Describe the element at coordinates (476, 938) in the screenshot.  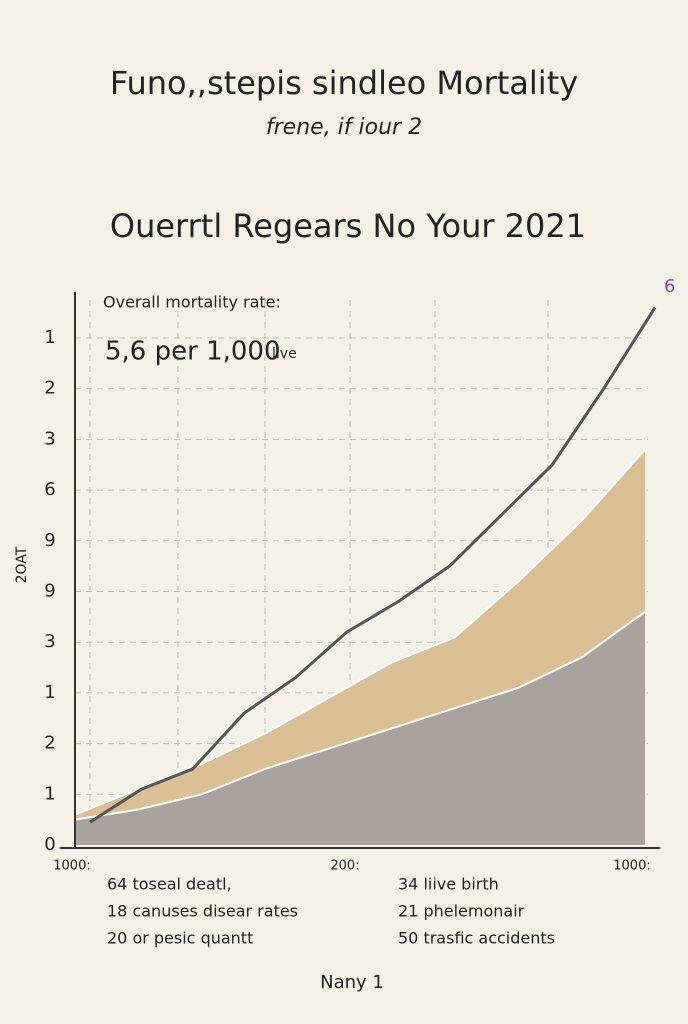
I see `note: 50 trasfic accidents` at that location.